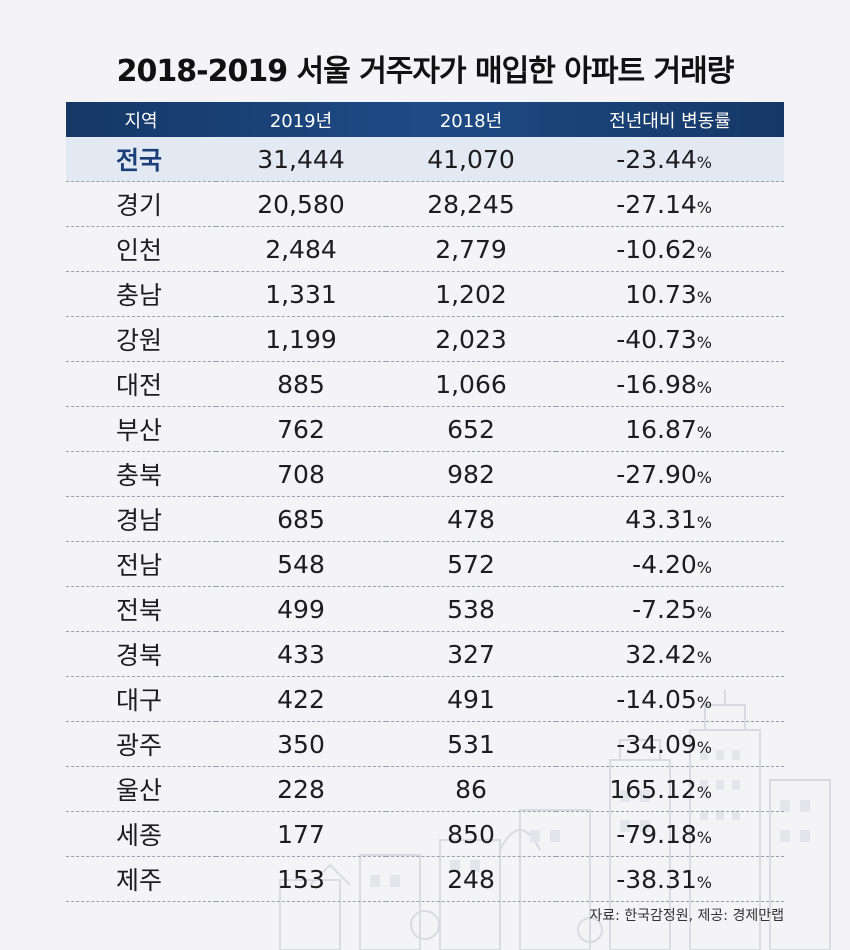  Describe the element at coordinates (471, 384) in the screenshot. I see `value-2018-cell: 1,066` at that location.